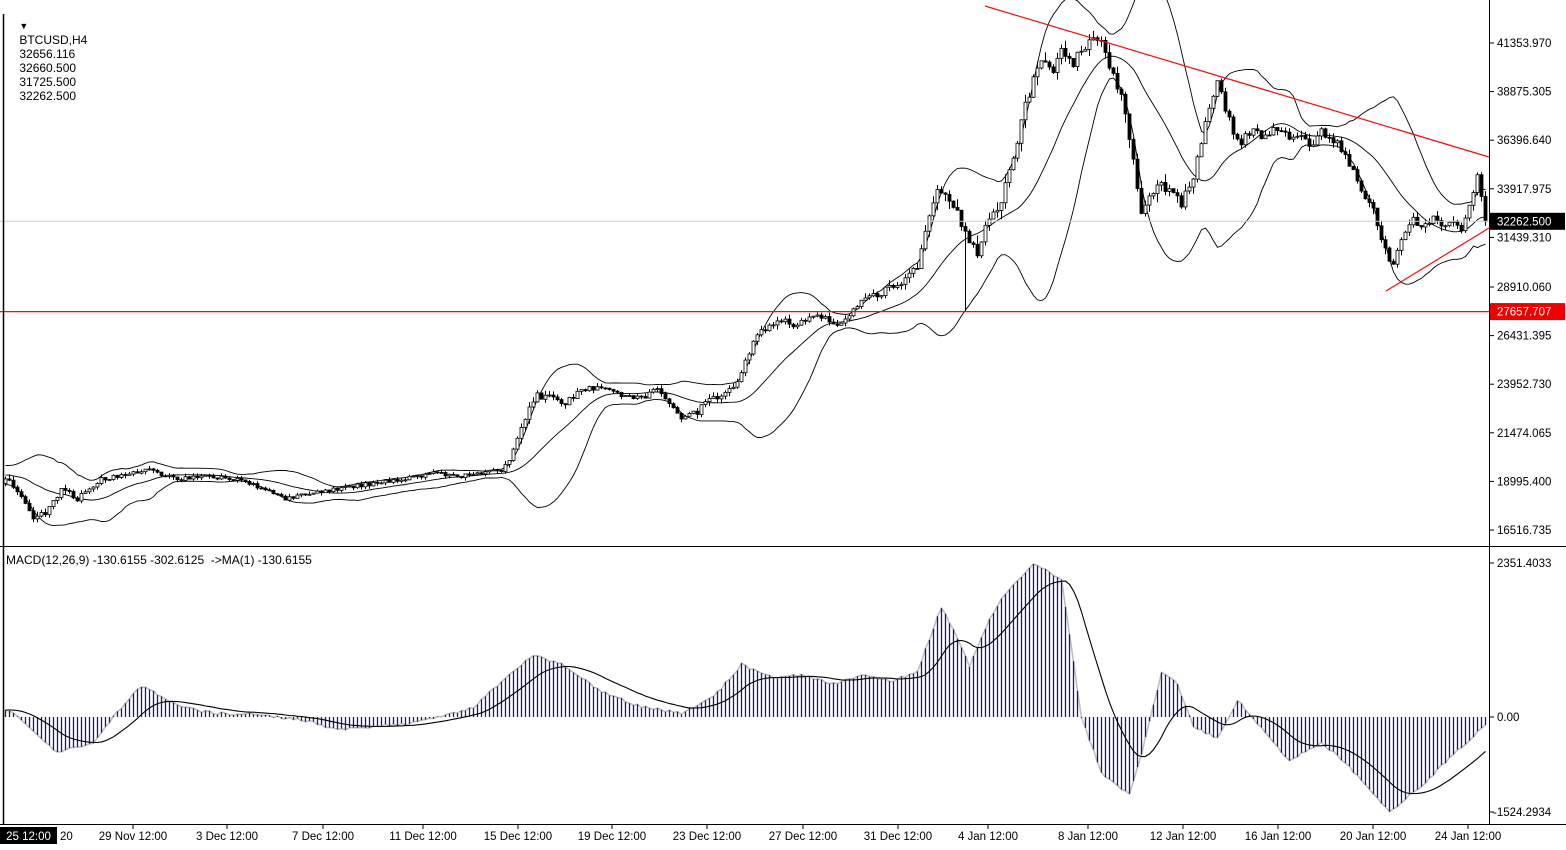 This screenshot has height=850, width=1566. What do you see at coordinates (1373, 837) in the screenshot?
I see `time-axis-label: 20 Jan 12:00` at bounding box center [1373, 837].